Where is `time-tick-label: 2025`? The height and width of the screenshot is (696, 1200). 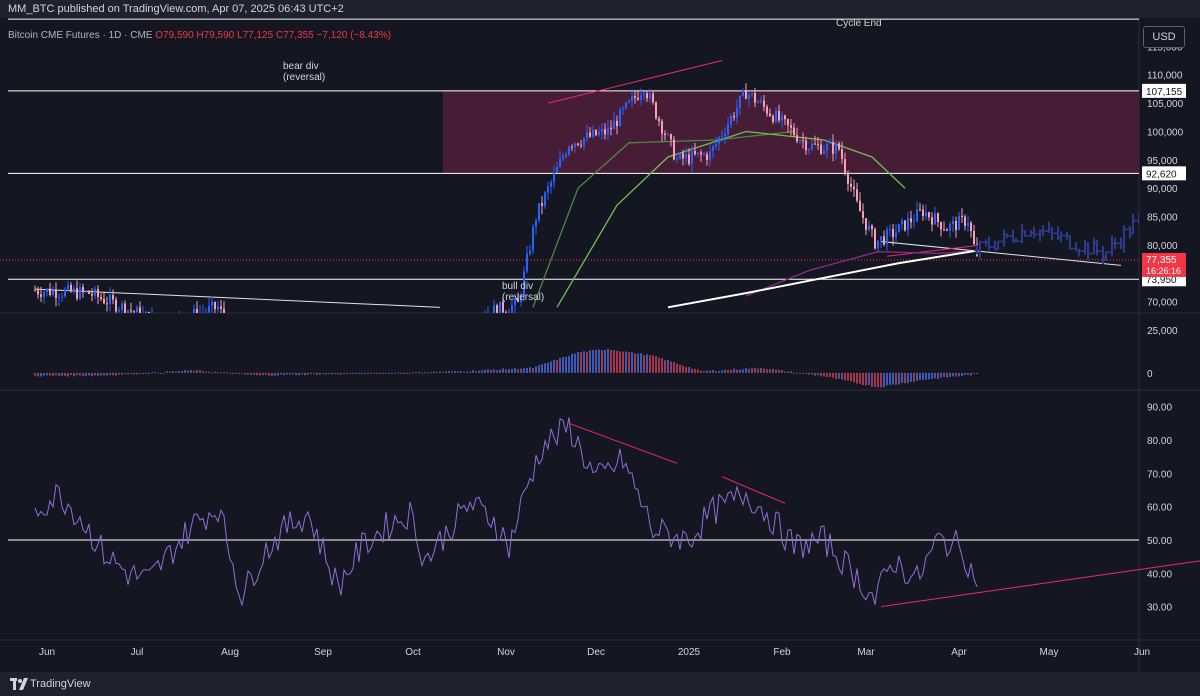
time-tick-label: 2025 is located at coordinates (689, 652).